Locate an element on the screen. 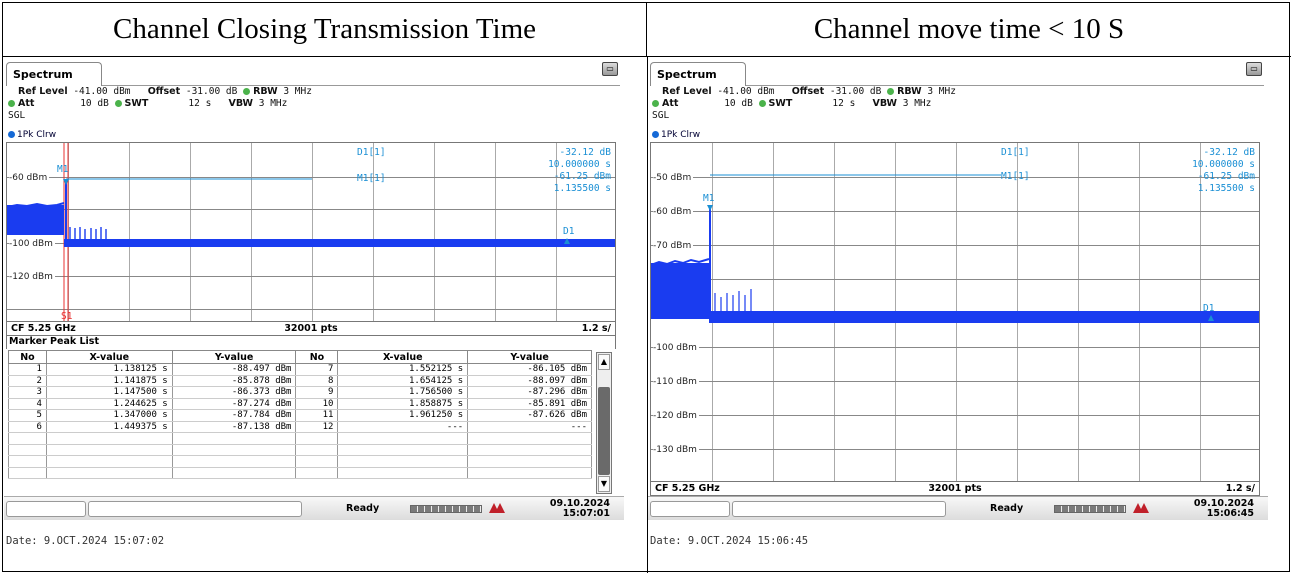  scroll-up-icon: ▲ is located at coordinates (604, 362).